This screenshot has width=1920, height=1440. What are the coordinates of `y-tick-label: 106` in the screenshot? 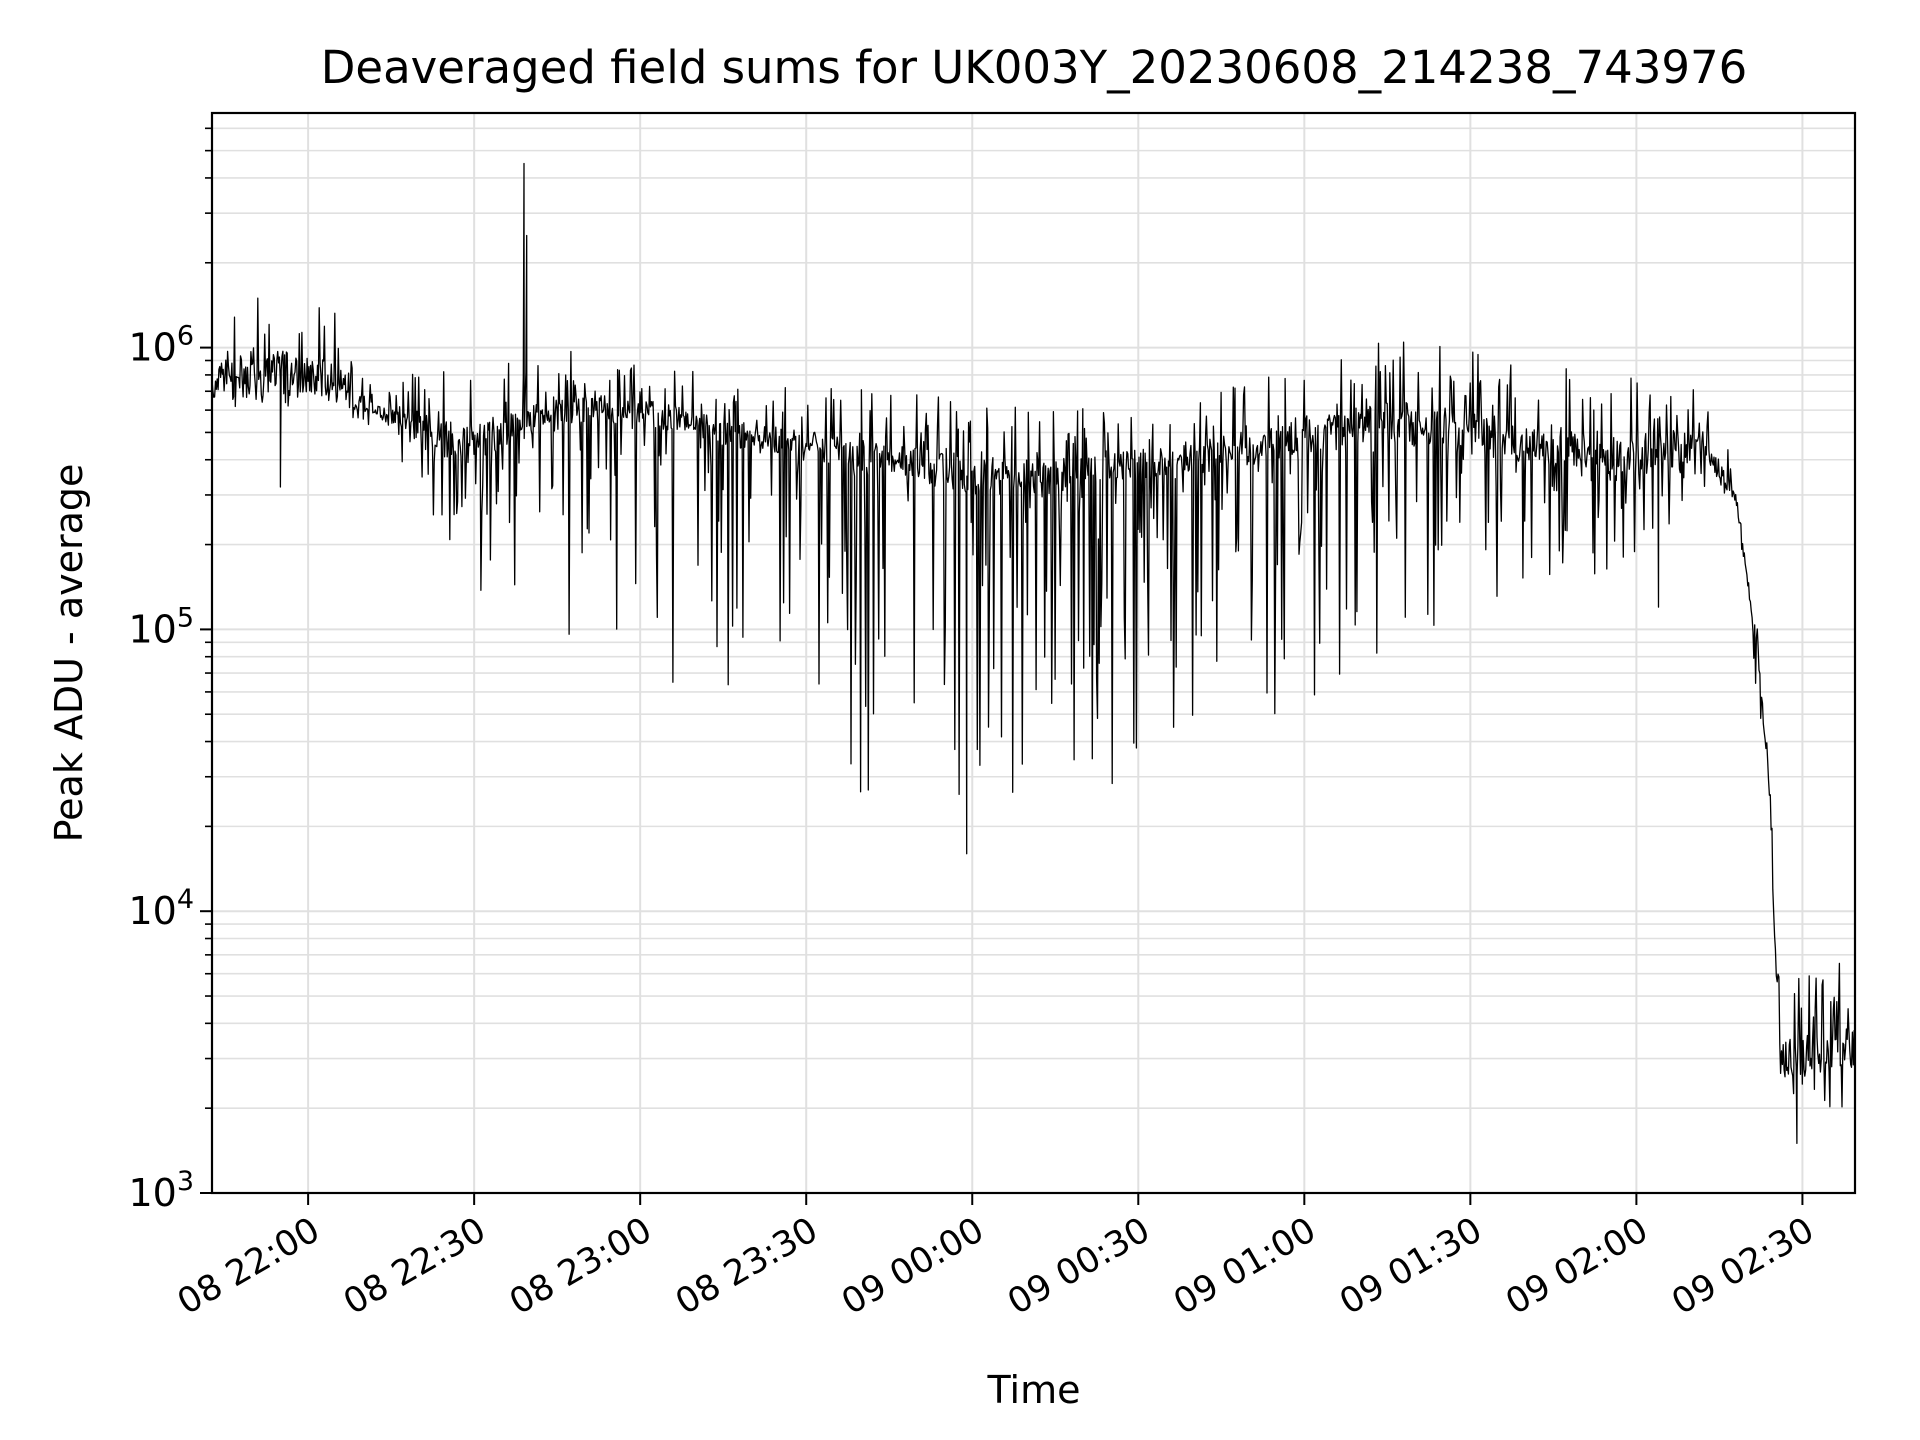 It's located at (161, 345).